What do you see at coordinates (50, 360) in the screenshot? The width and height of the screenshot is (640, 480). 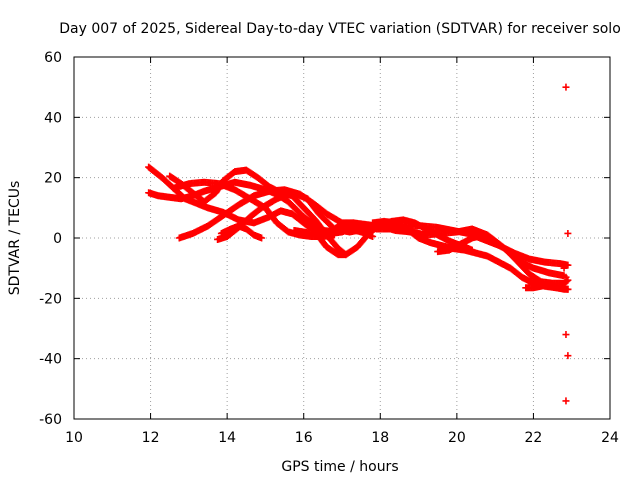 I see `y-tick-label: -40` at bounding box center [50, 360].